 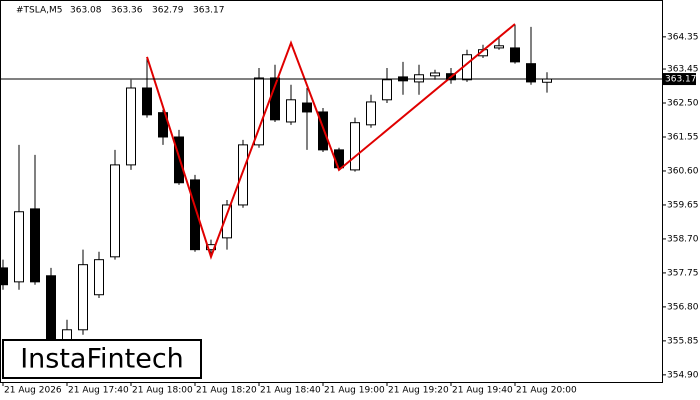 I want to click on current-price-label: 363.17, so click(x=681, y=80).